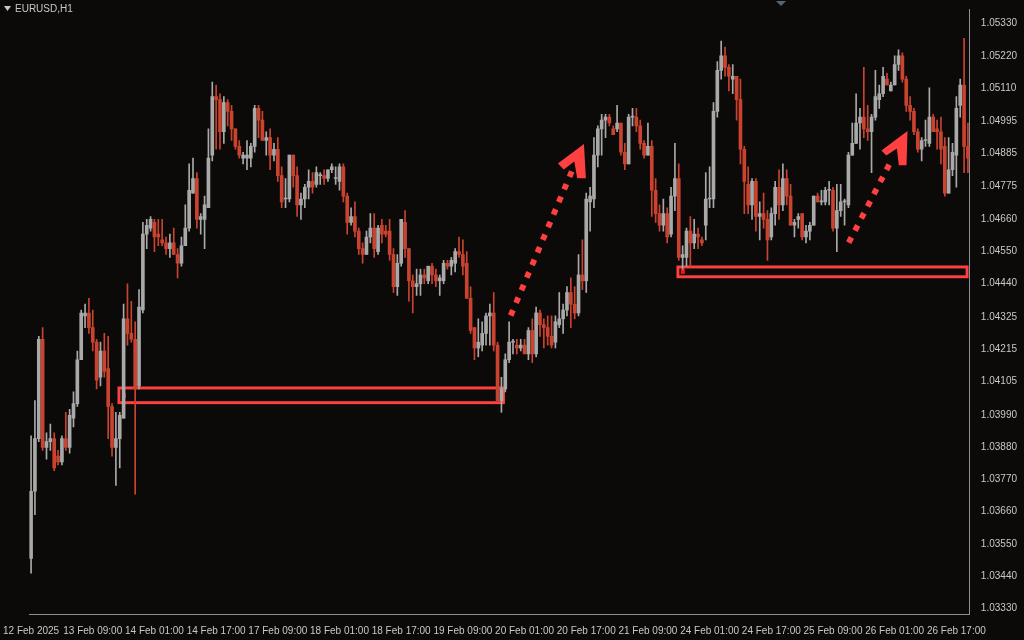  Describe the element at coordinates (93, 630) in the screenshot. I see `x-tick-label: 13 Feb 09:00` at that location.